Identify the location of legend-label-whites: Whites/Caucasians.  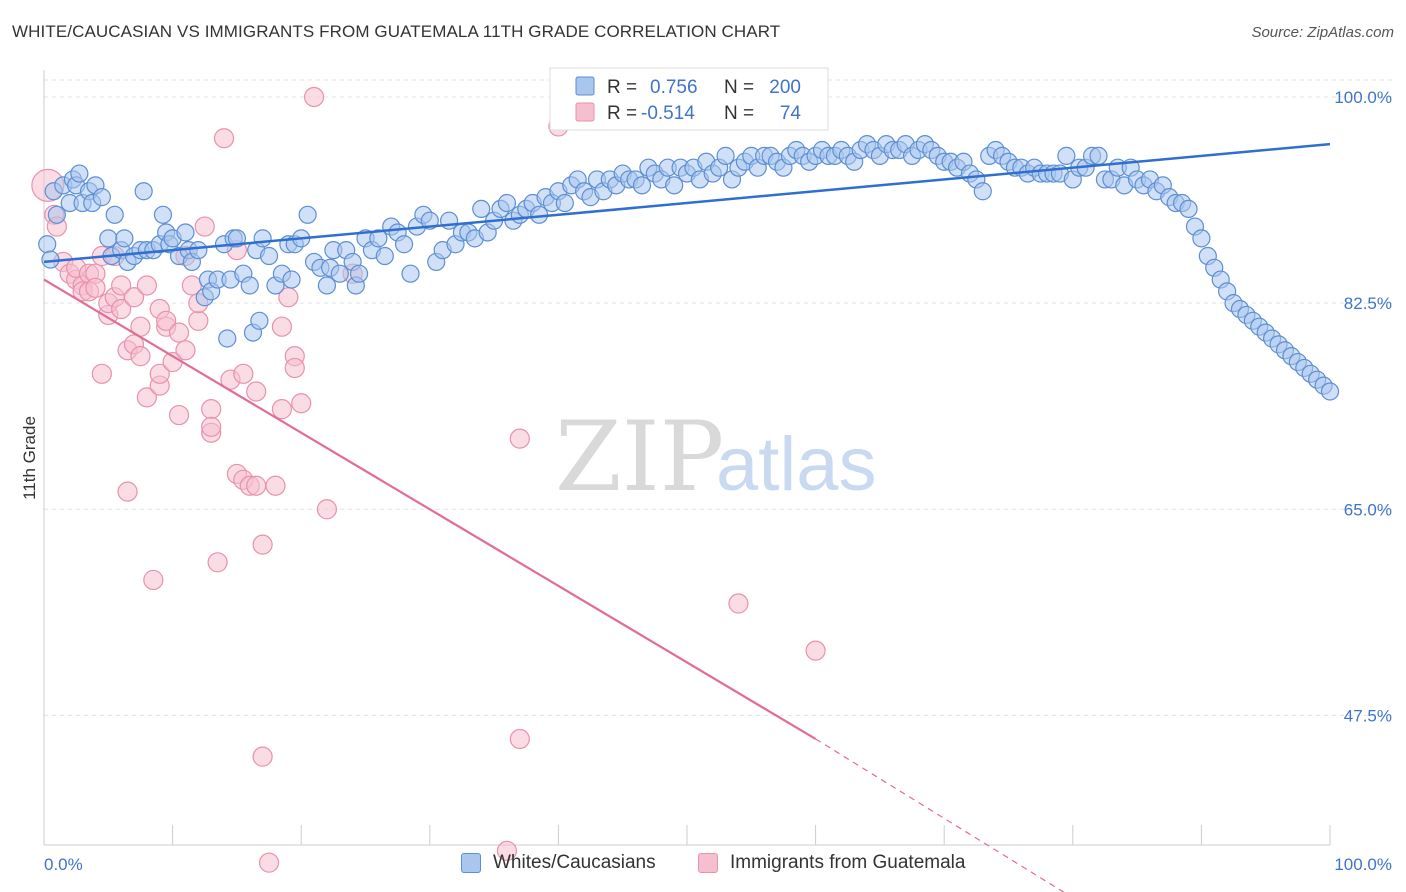
(574, 862).